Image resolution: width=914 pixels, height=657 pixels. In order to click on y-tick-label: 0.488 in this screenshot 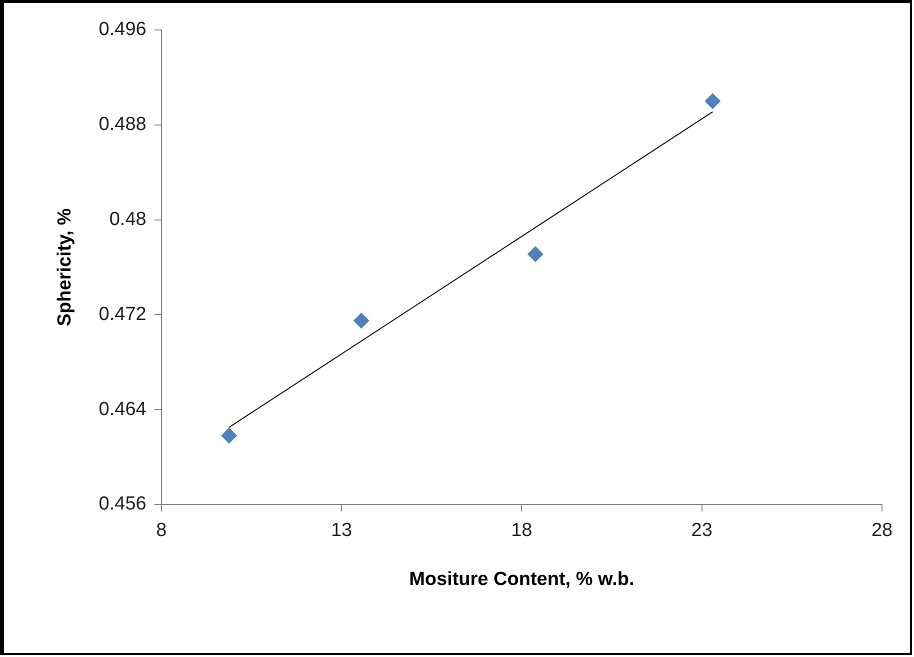, I will do `click(122, 125)`.